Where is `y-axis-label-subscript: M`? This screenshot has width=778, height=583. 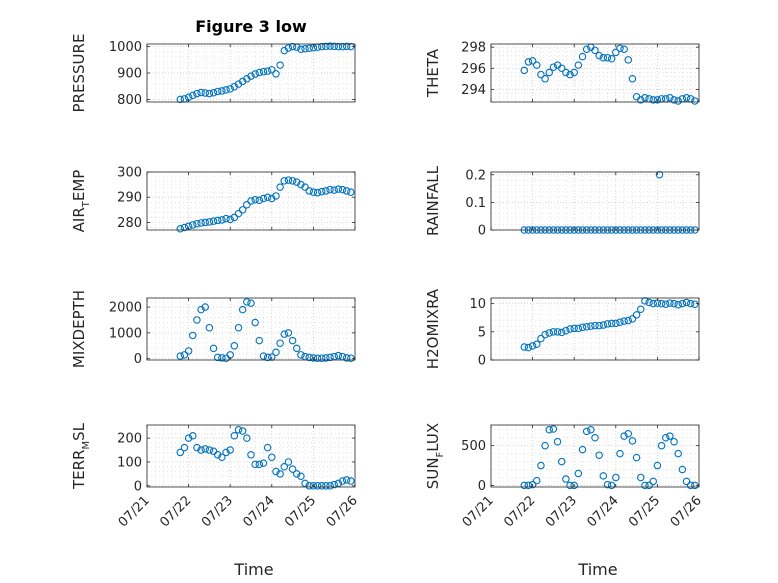
y-axis-label-subscript: M is located at coordinates (86, 445).